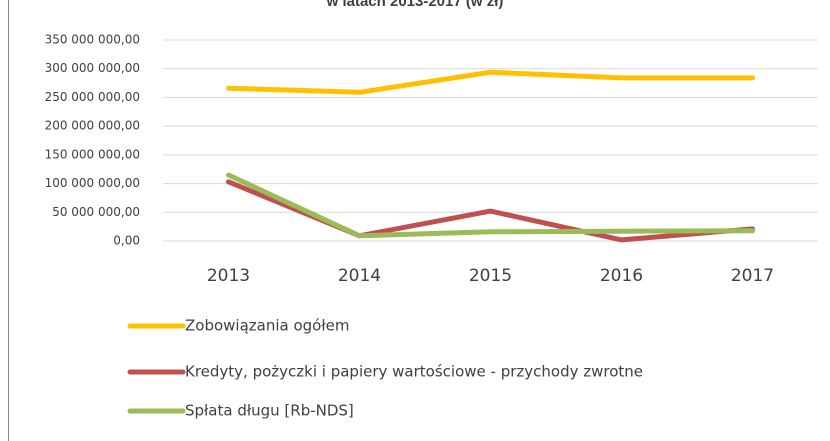  I want to click on legend-label: Spłata długu [Rb-NDS], so click(269, 411).